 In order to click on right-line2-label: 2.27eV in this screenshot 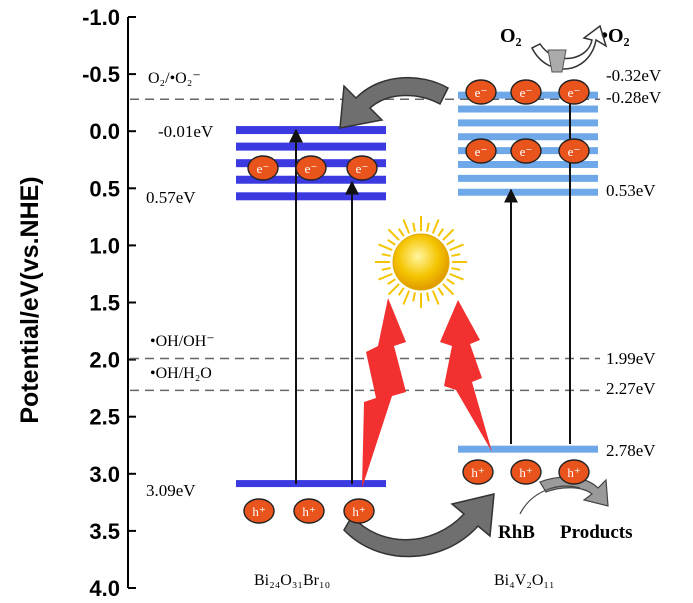, I will do `click(631, 388)`.